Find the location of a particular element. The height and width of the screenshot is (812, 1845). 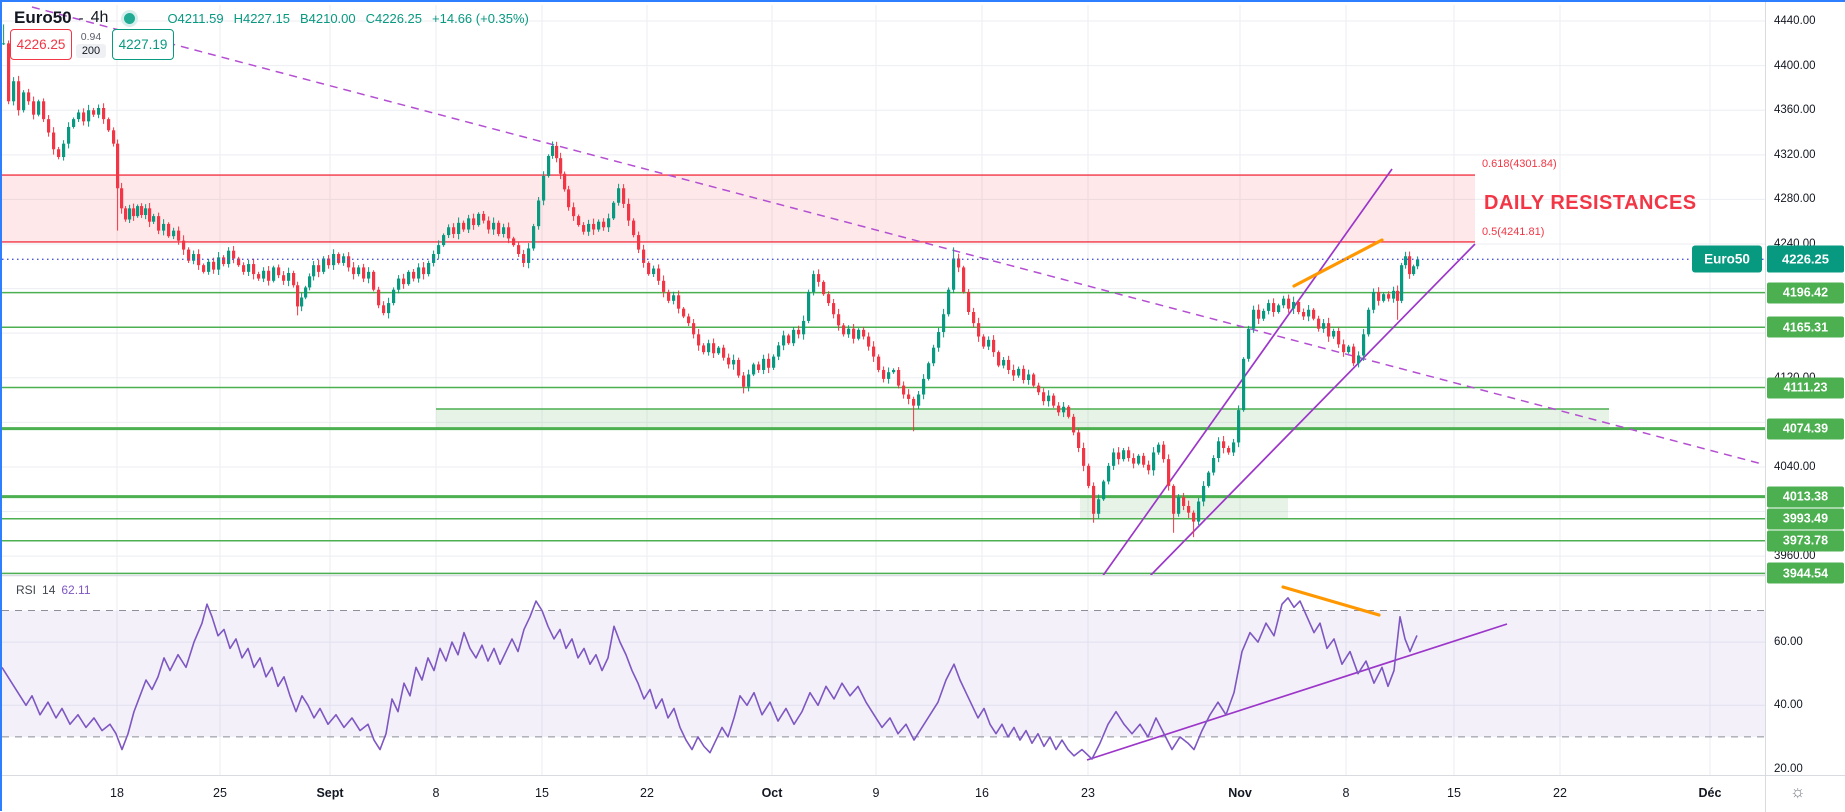

orange-divergence-price is located at coordinates (1338, 263).